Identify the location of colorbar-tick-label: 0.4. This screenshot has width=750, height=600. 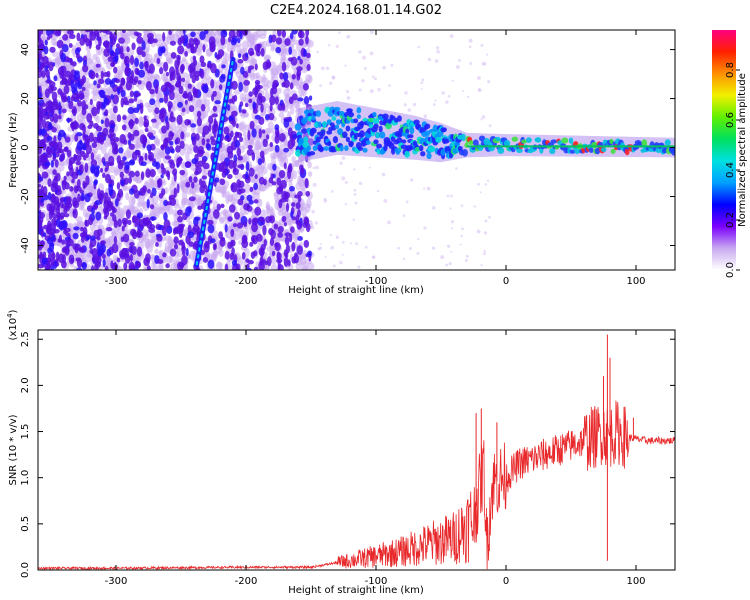
(730, 170).